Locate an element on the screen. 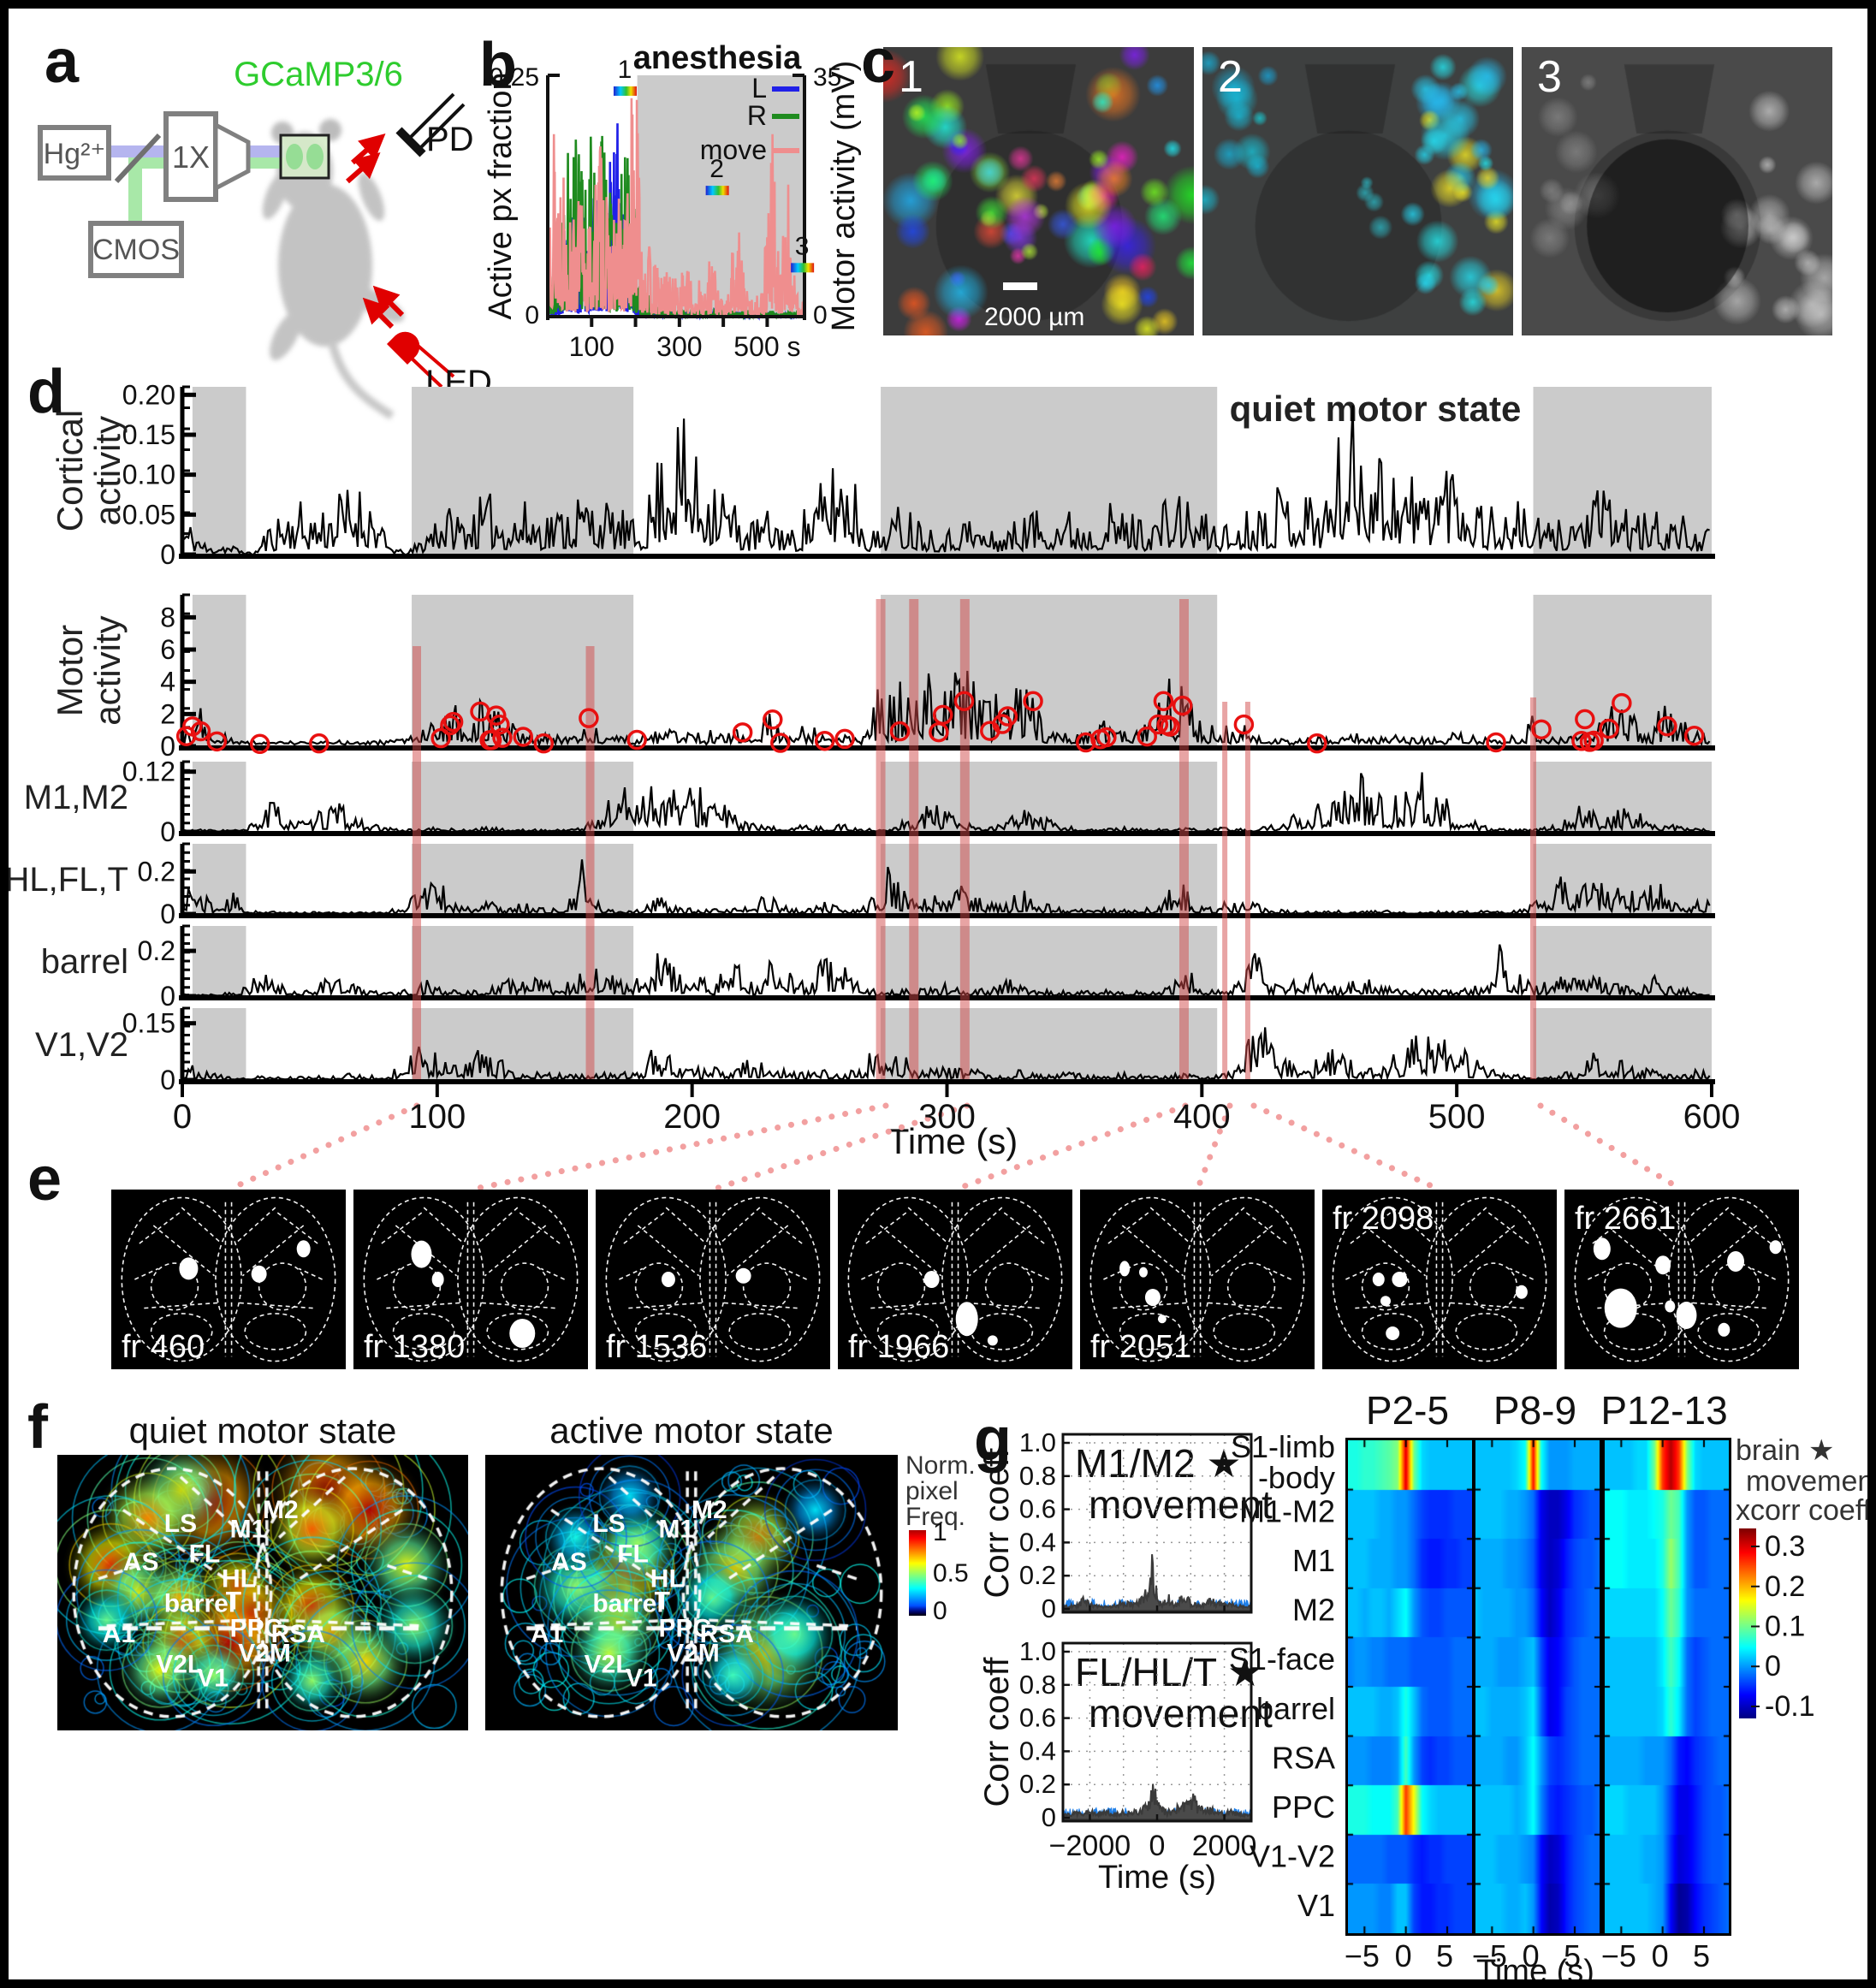 The height and width of the screenshot is (1988, 1876). d-ytick-cortical: 0.20 is located at coordinates (148, 395).